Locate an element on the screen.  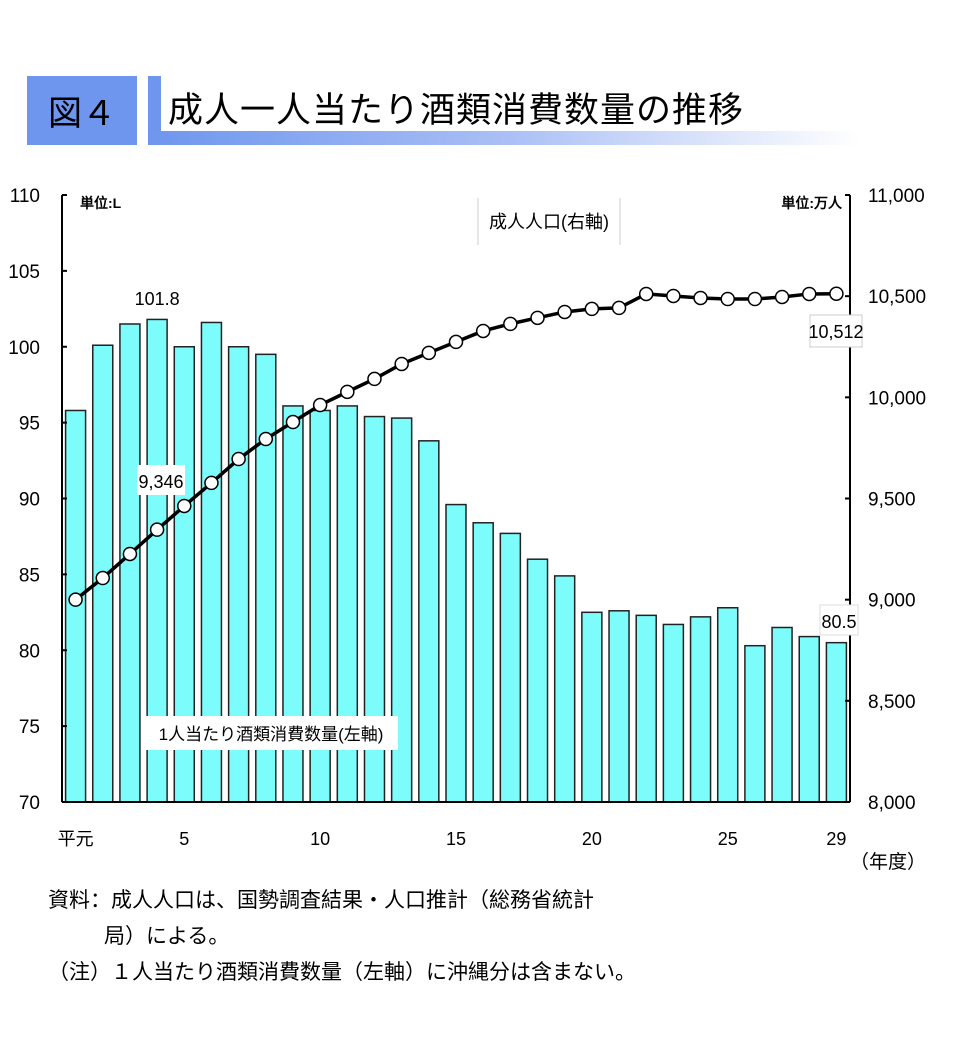
bar-last-label: 80.5 is located at coordinates (838, 622).